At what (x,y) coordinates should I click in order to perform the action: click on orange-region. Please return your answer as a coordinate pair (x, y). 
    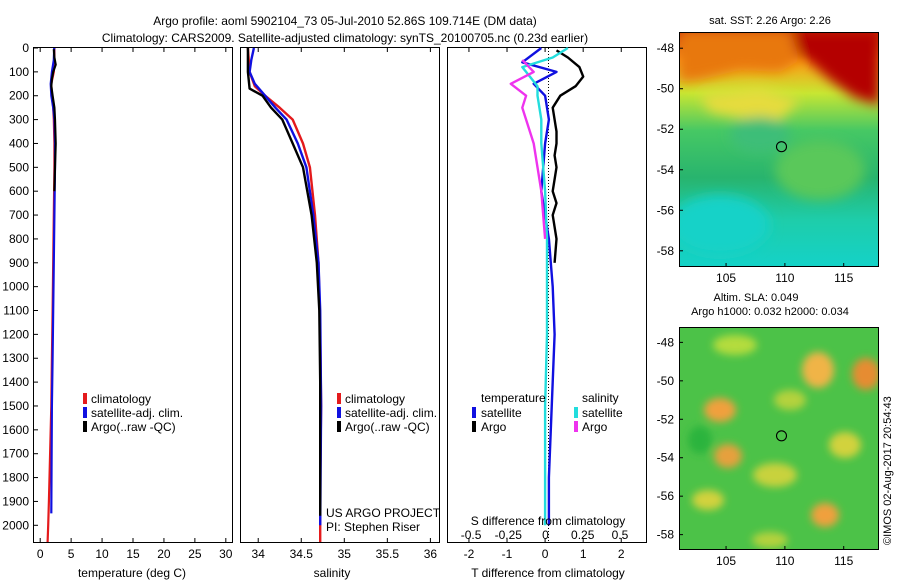
    Looking at the image, I should click on (739, 57).